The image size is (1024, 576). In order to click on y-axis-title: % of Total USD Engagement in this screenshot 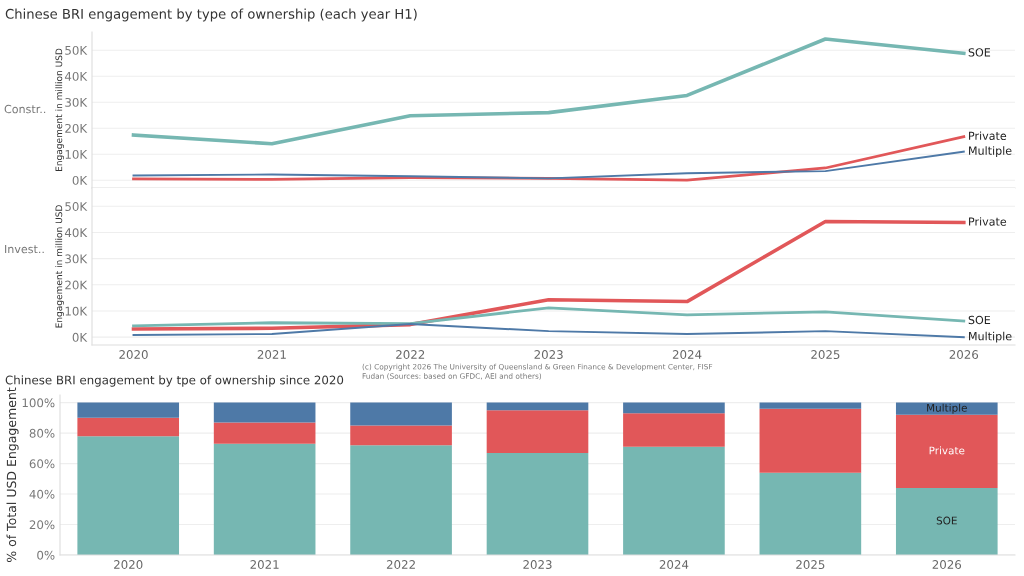, I will do `click(12, 475)`.